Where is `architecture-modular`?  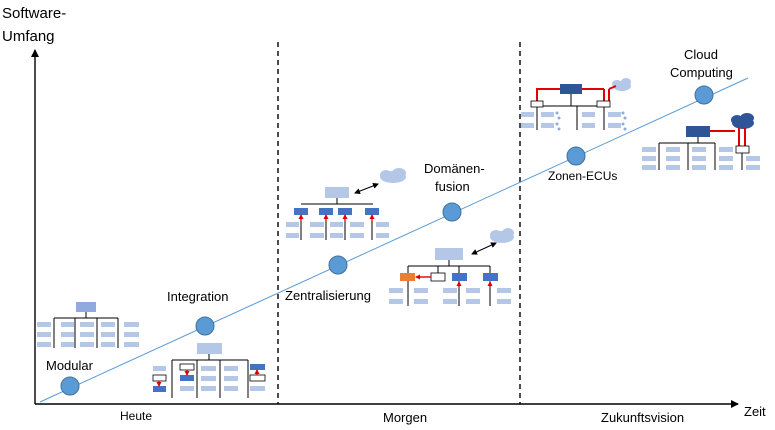
architecture-modular is located at coordinates (88, 325).